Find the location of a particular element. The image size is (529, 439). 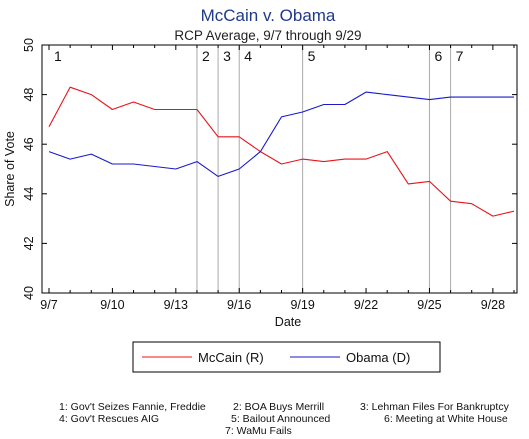

event-note-7: 7: WaMu Fails is located at coordinates (258, 431).